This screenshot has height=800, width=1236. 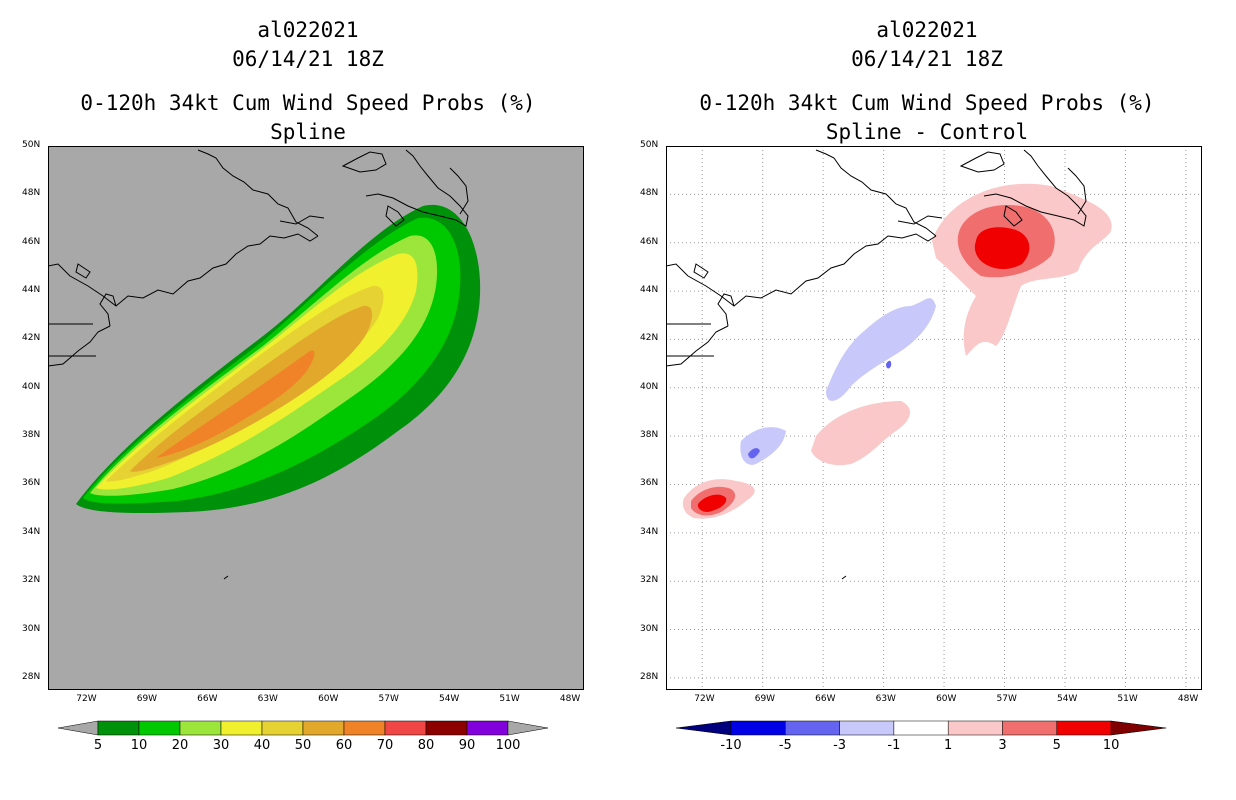 I want to click on diff-positive-1b, so click(x=861, y=433).